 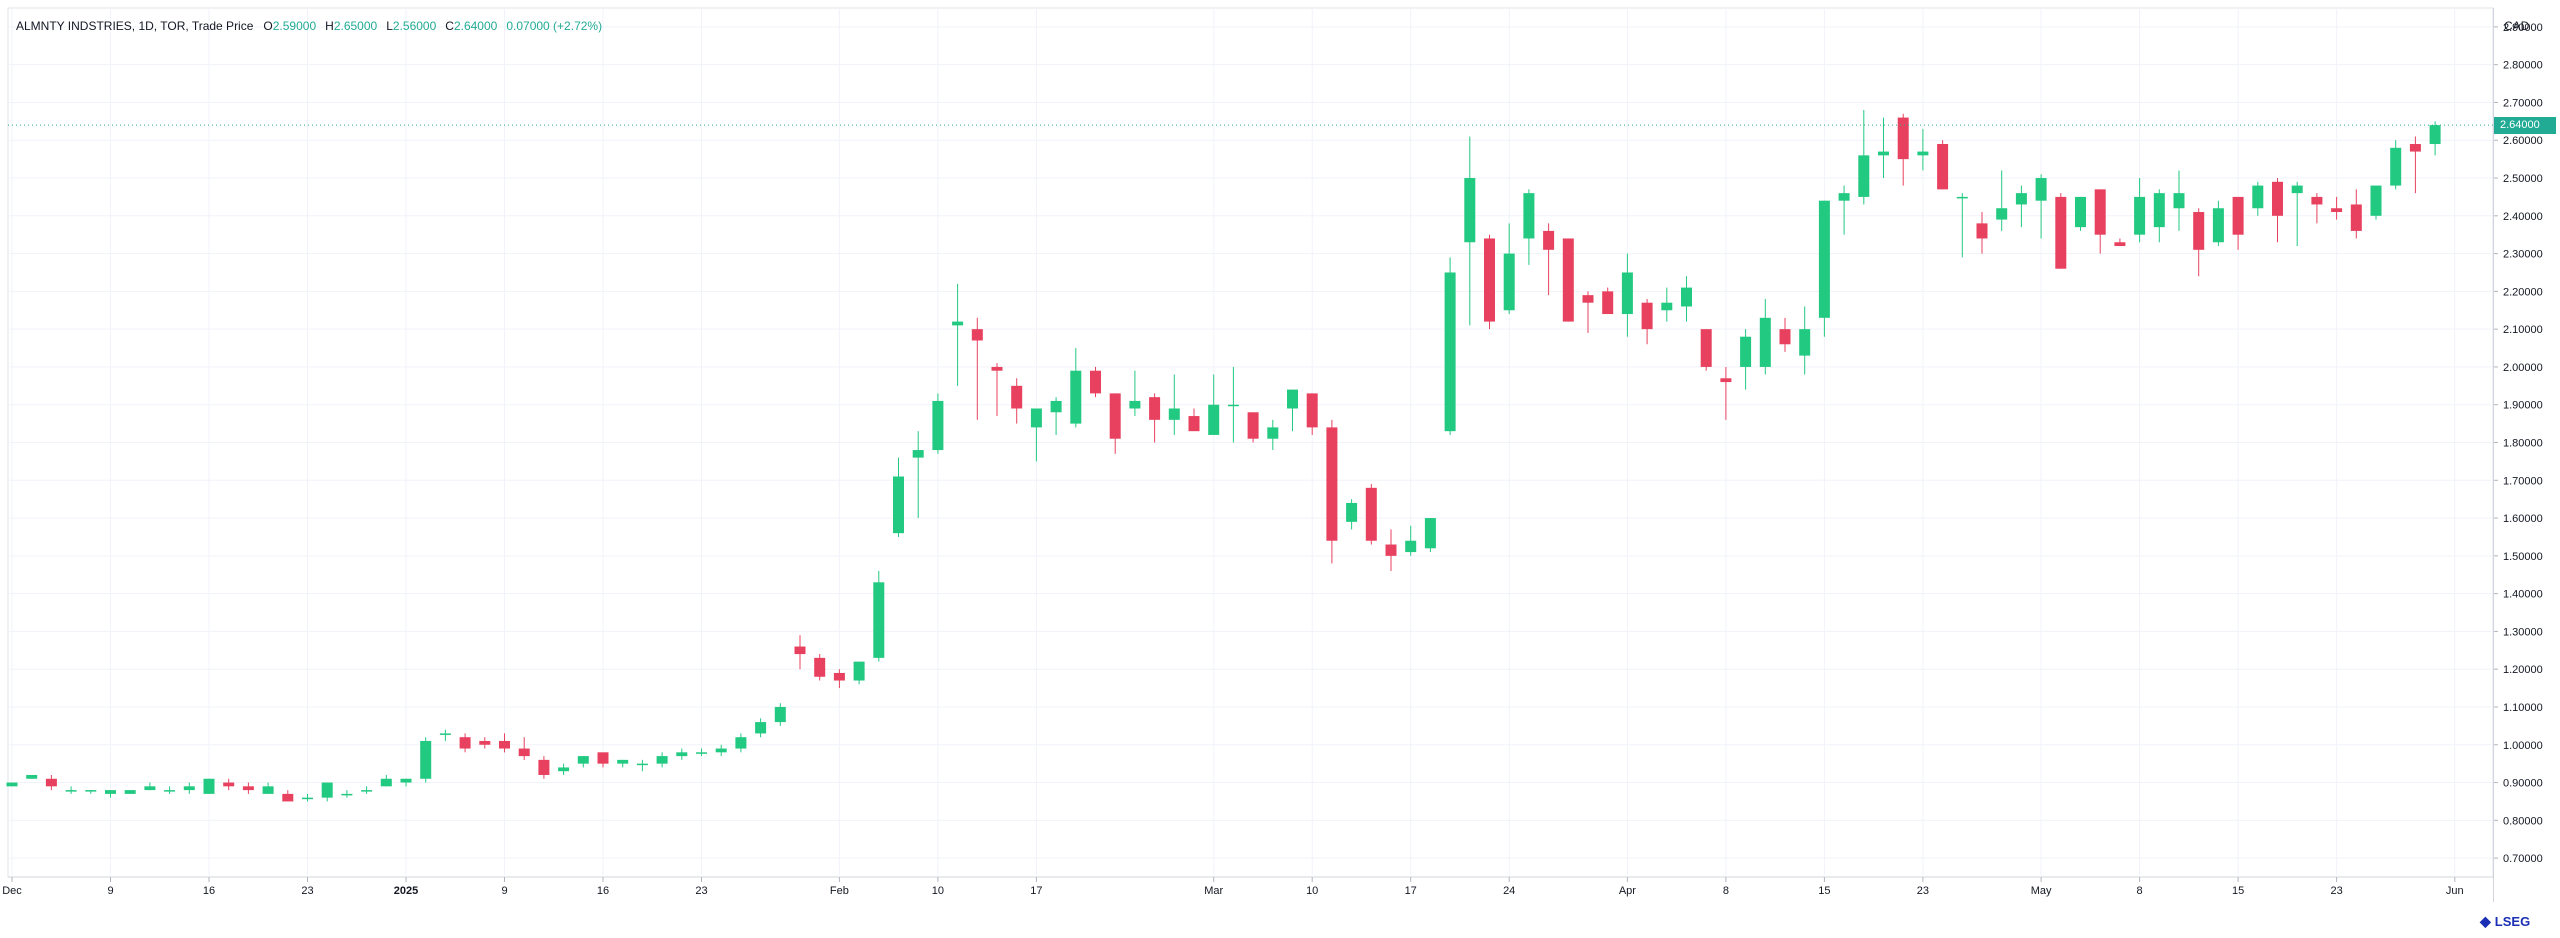 What do you see at coordinates (2485, 921) in the screenshot?
I see `lseg-logo-icon: ◆` at bounding box center [2485, 921].